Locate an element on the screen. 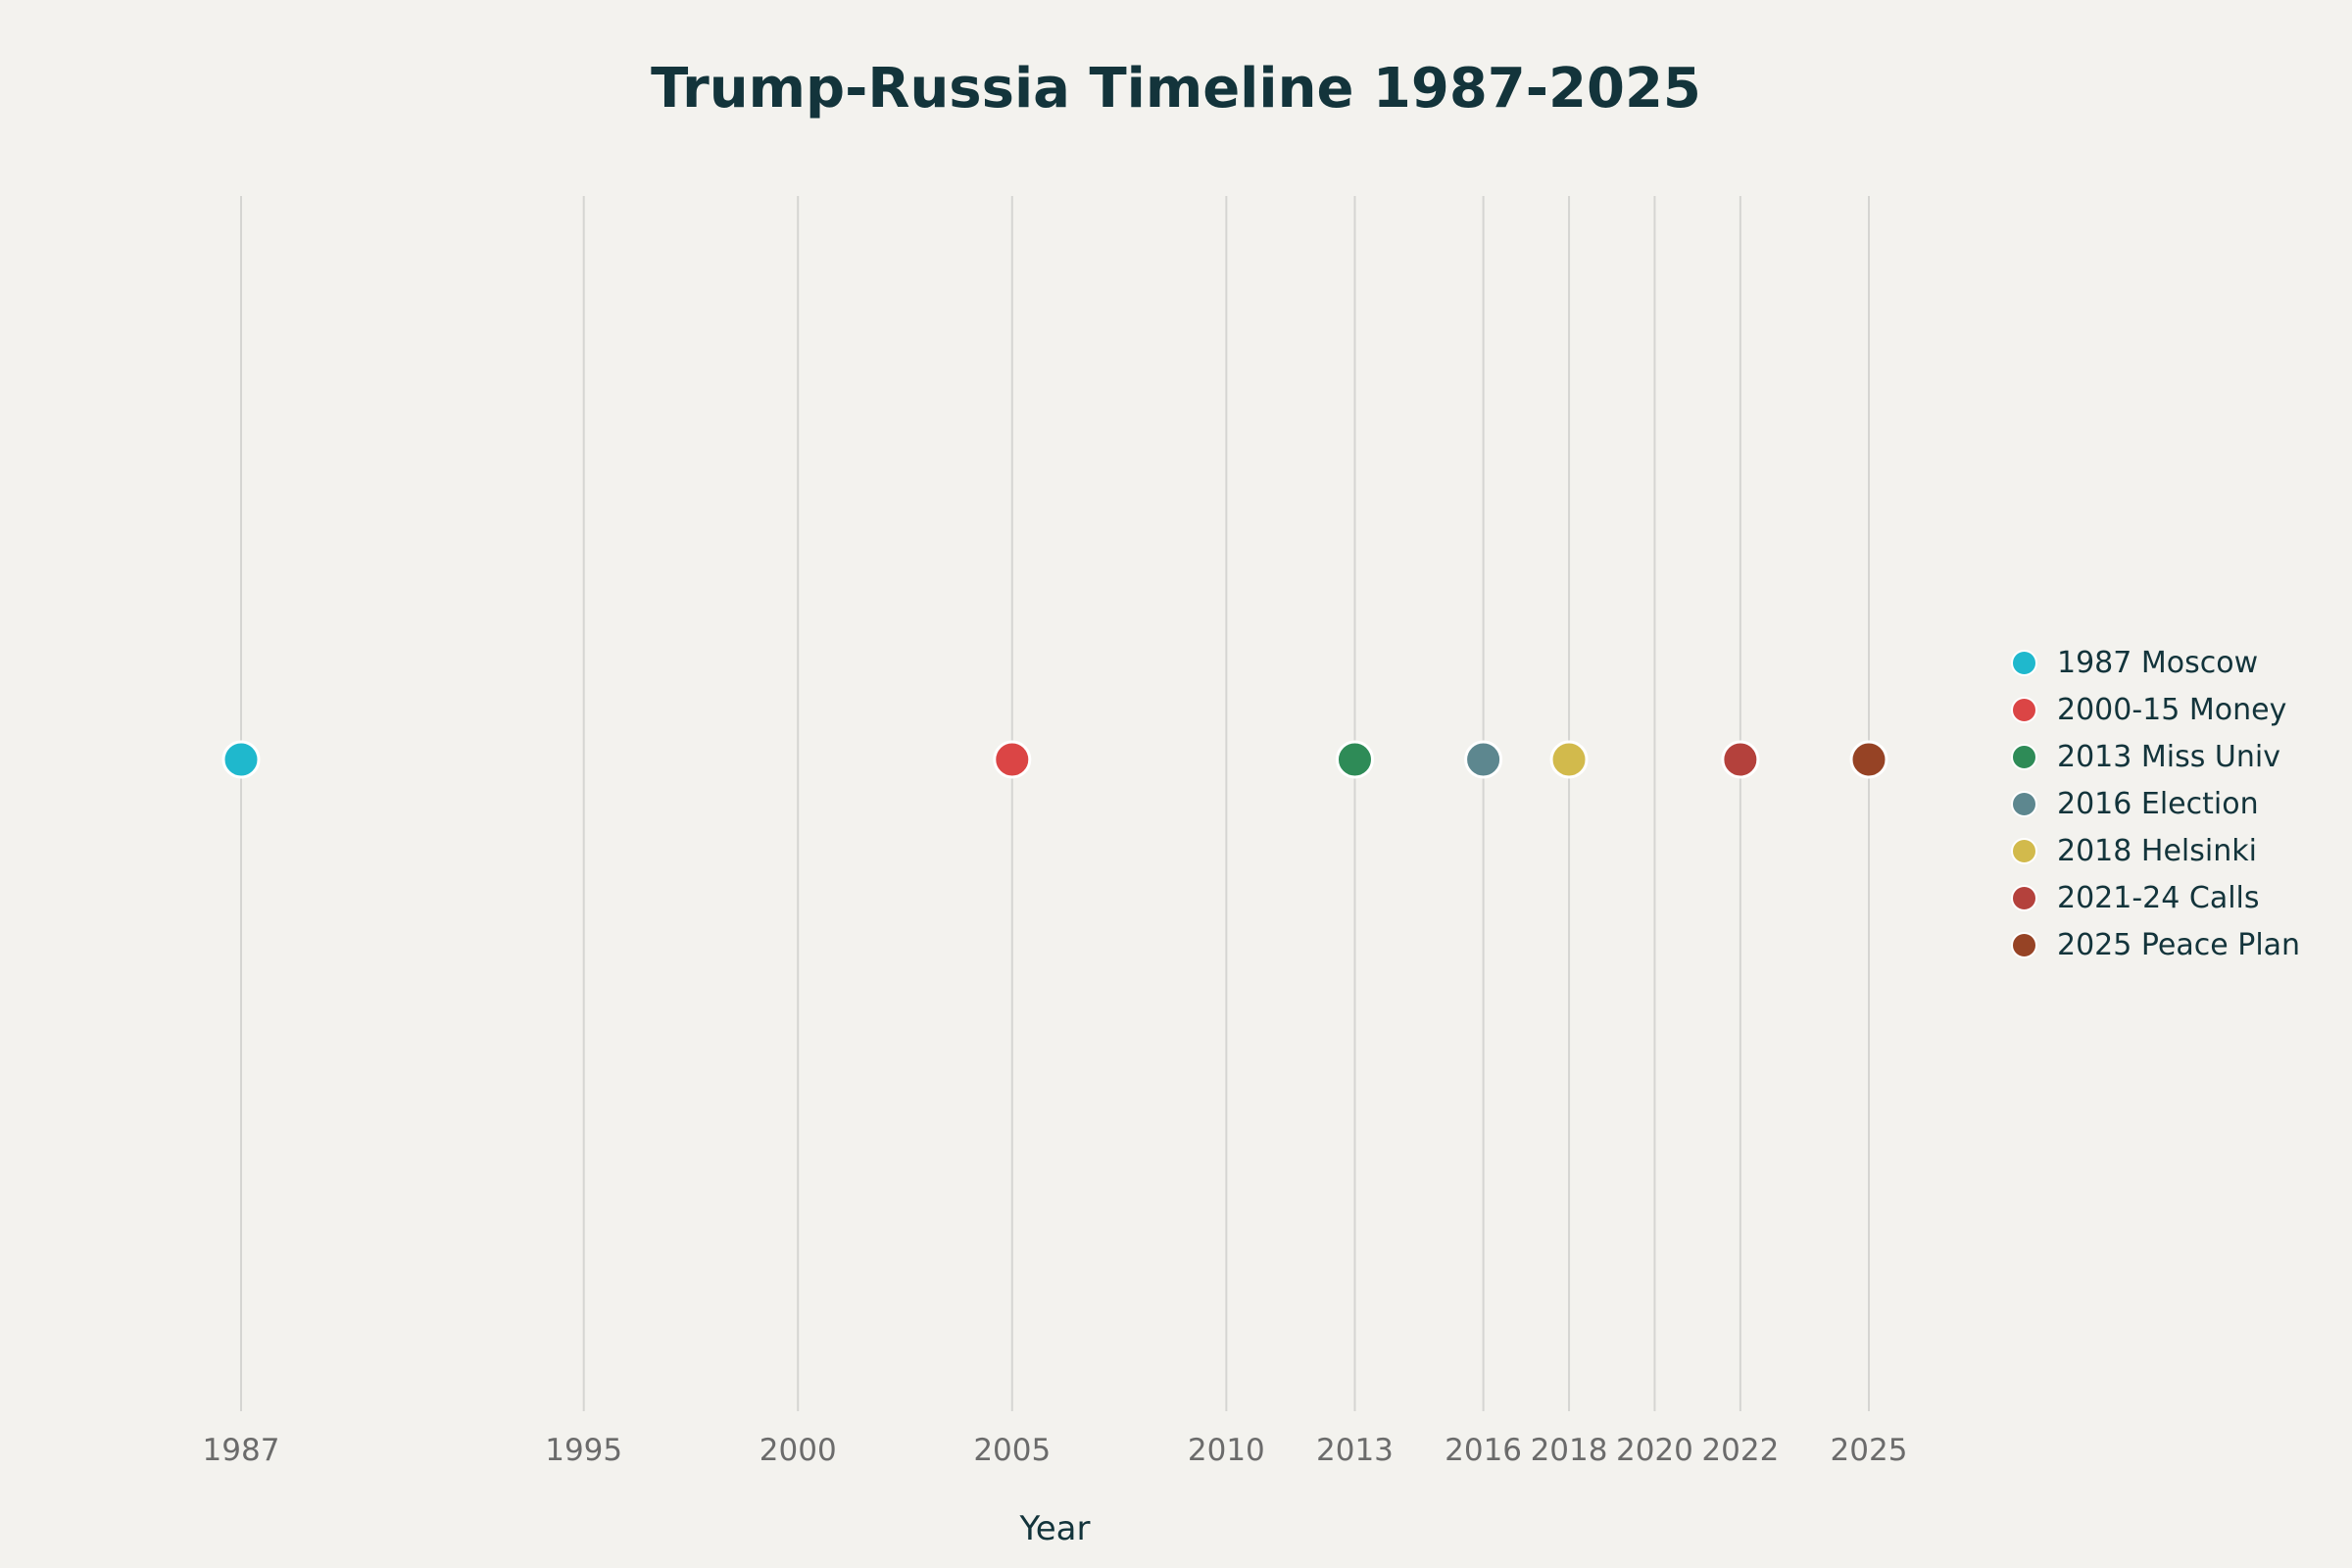  legend-item-0: 1987 Moscow is located at coordinates (2155, 662).